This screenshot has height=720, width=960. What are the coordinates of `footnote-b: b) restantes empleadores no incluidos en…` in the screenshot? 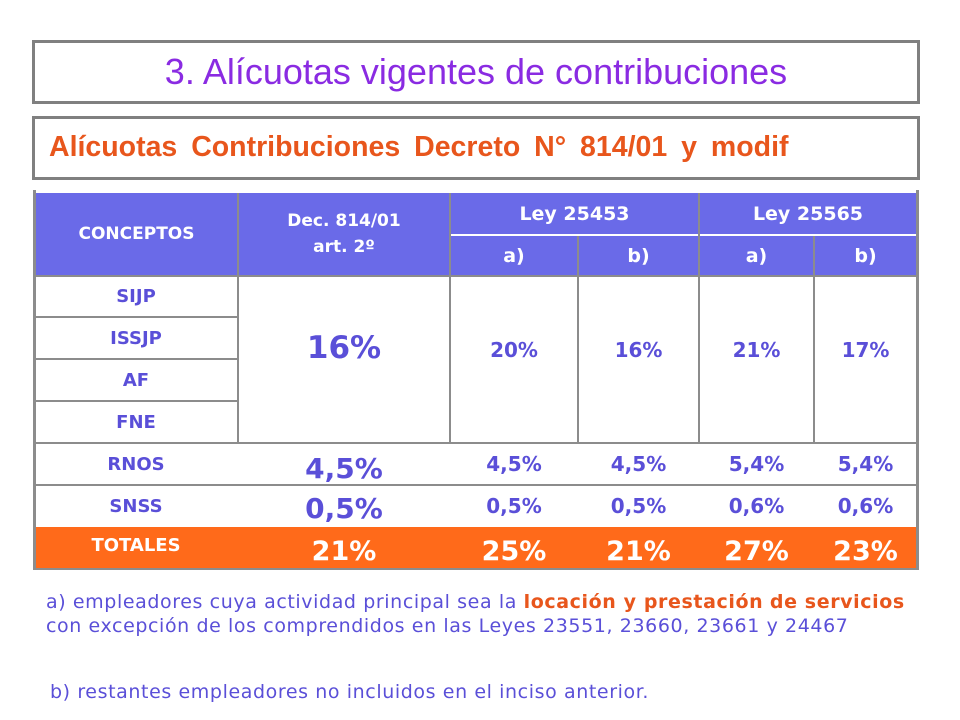 It's located at (483, 692).